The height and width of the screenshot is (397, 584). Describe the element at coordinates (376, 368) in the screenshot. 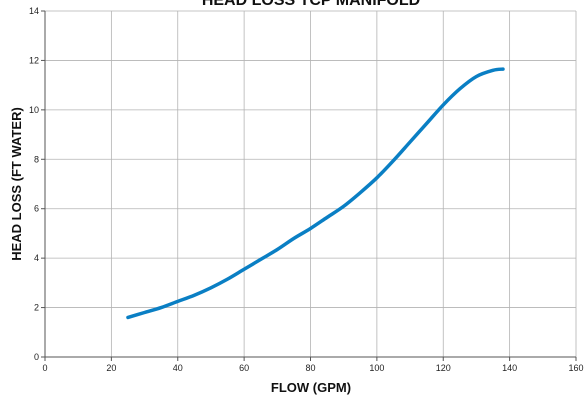

I see `x-tick-label: 100` at that location.